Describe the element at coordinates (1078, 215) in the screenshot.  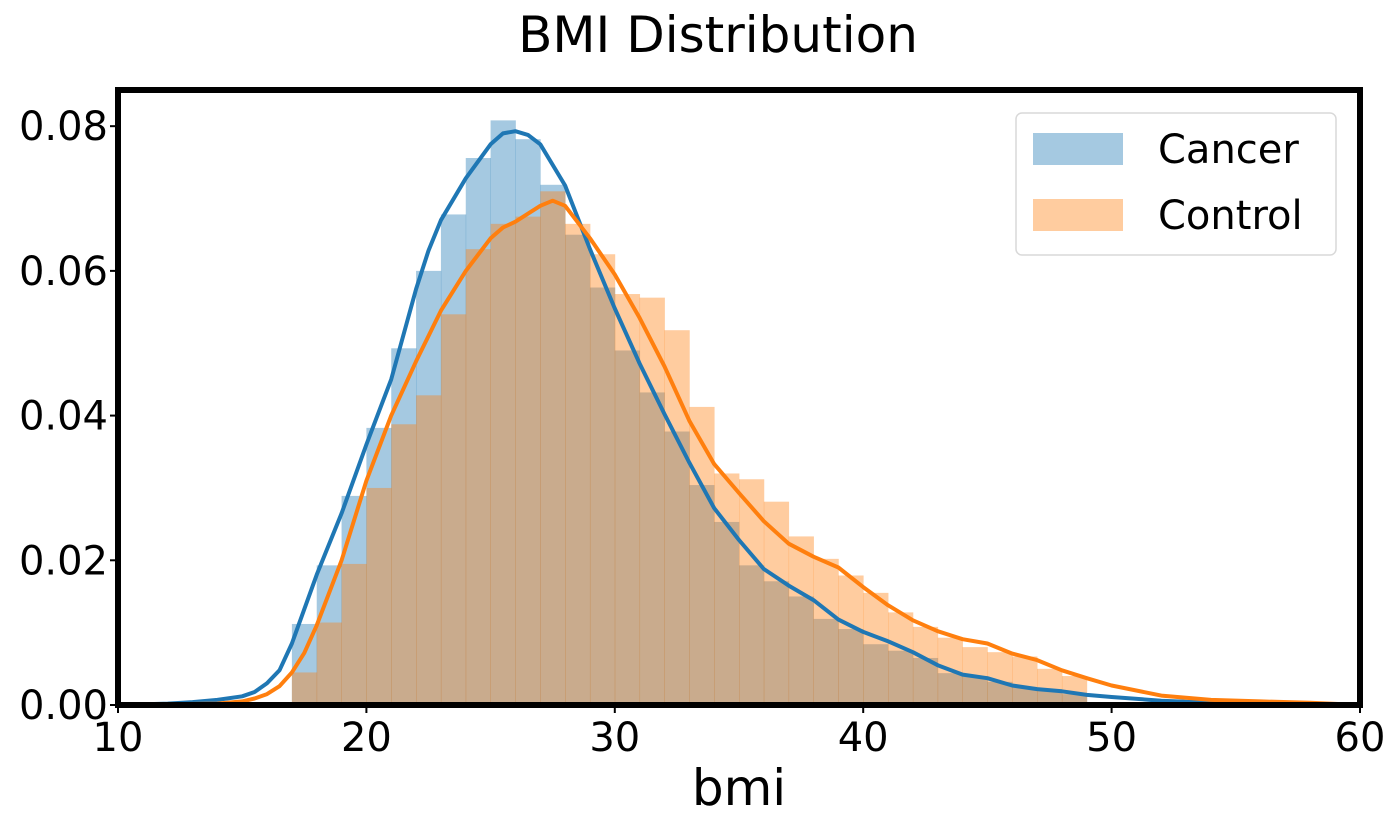
I see `legend-swatch-control` at that location.